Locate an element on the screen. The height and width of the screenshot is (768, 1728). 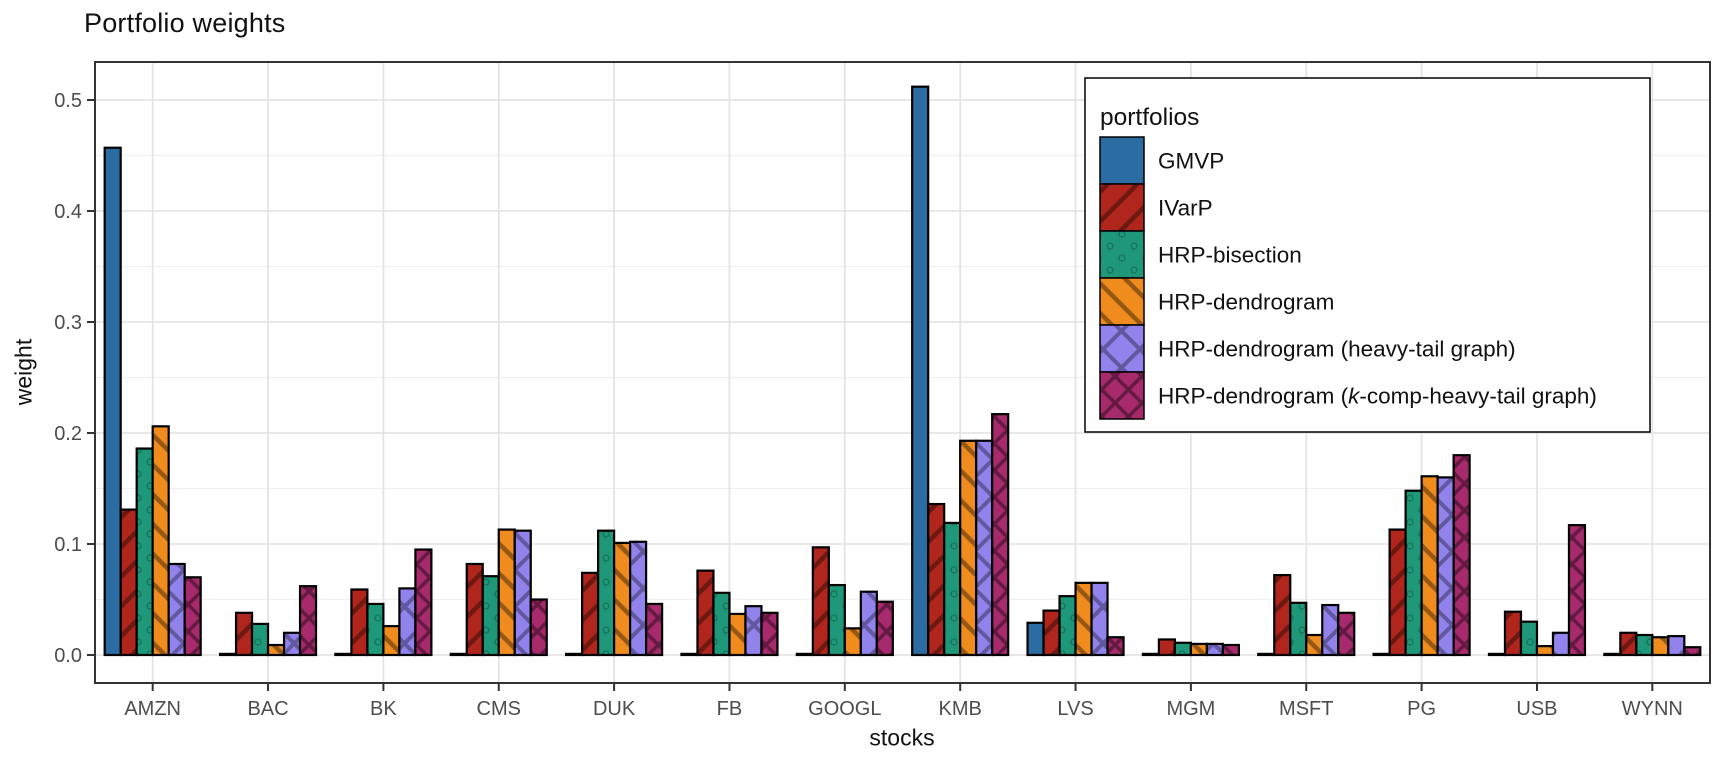
x-axis-title: stocks is located at coordinates (902, 737).